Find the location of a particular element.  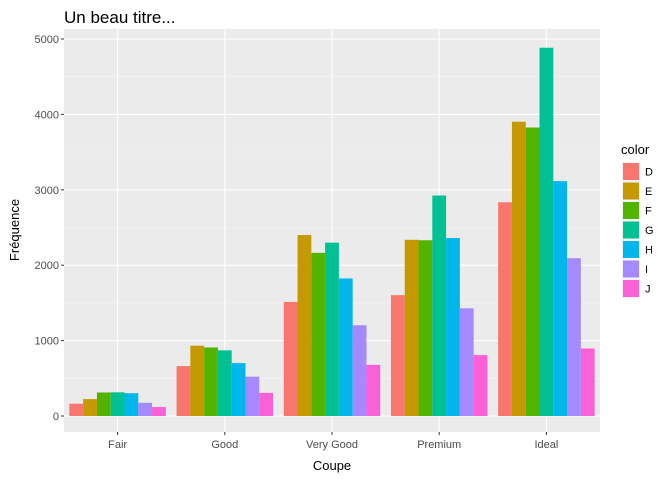

bar-D-ideal is located at coordinates (505, 309).